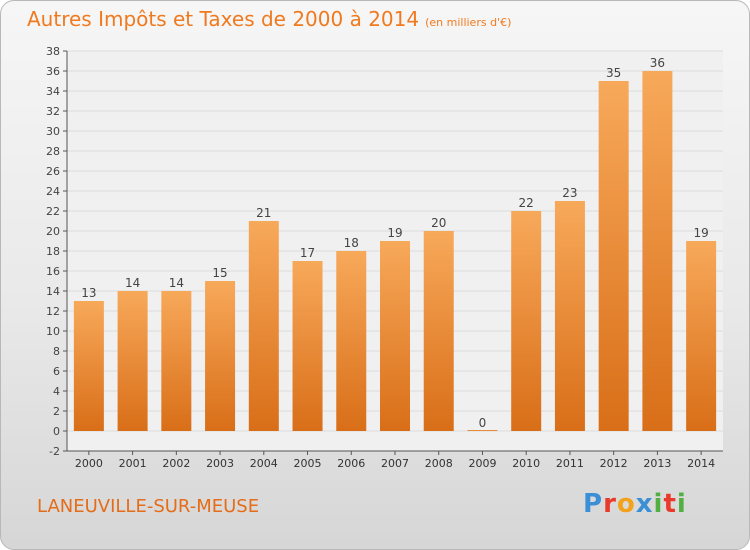  Describe the element at coordinates (53, 151) in the screenshot. I see `y-tick-label: 28` at that location.